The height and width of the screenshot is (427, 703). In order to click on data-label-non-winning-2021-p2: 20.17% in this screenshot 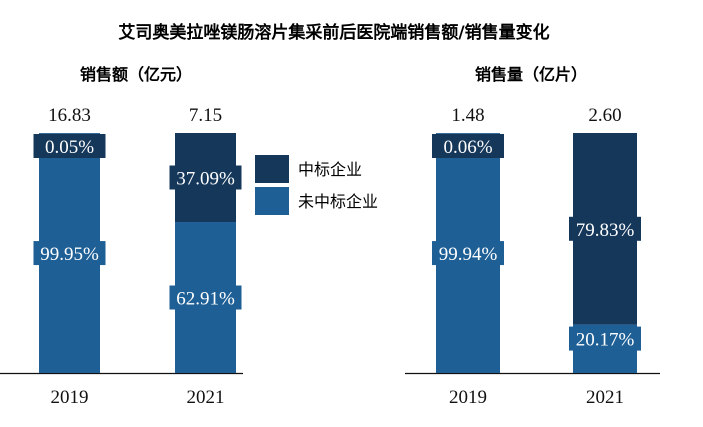, I will do `click(605, 340)`.